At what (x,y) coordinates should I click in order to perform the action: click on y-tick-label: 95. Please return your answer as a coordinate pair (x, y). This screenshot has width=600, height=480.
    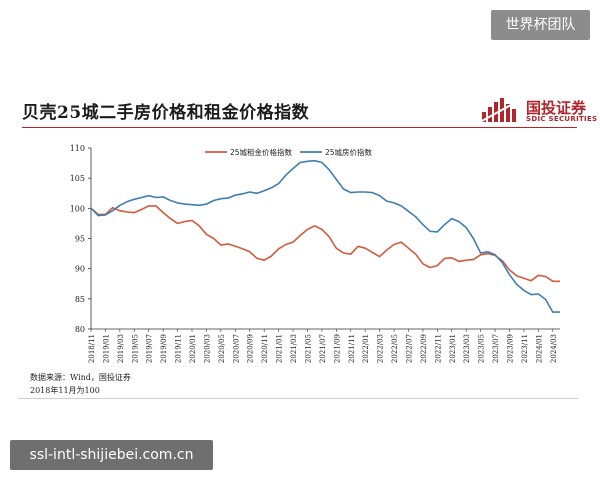
    Looking at the image, I should click on (80, 239).